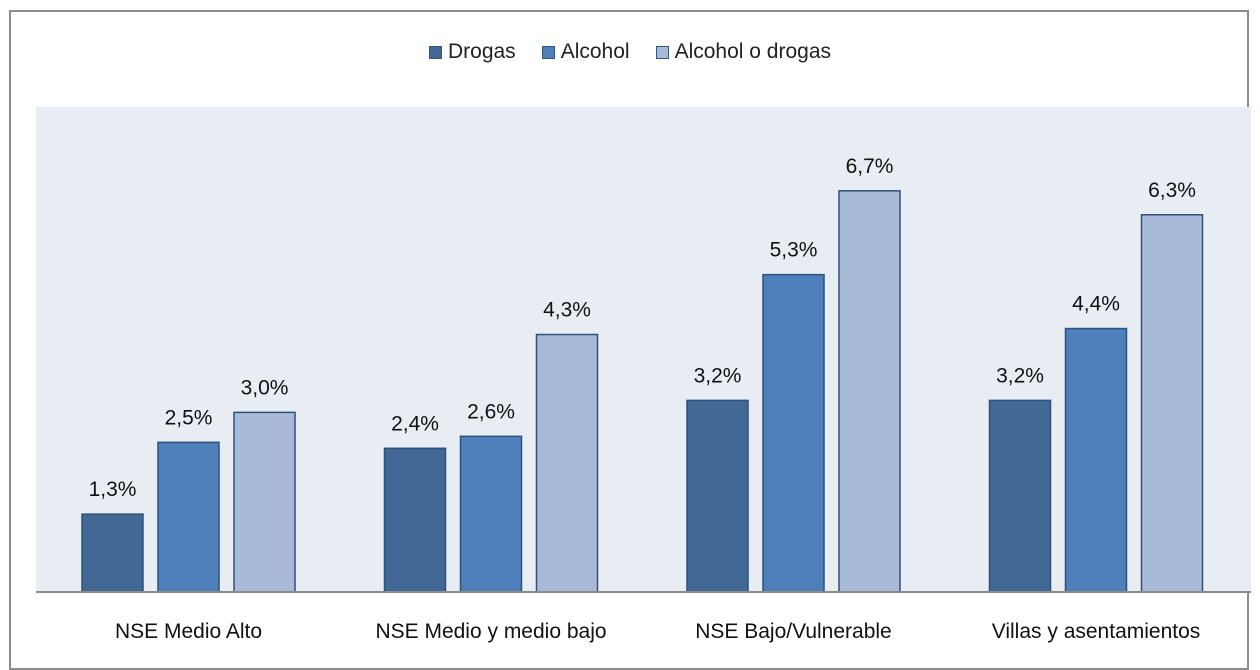  I want to click on data-label: 2,4%, so click(415, 423).